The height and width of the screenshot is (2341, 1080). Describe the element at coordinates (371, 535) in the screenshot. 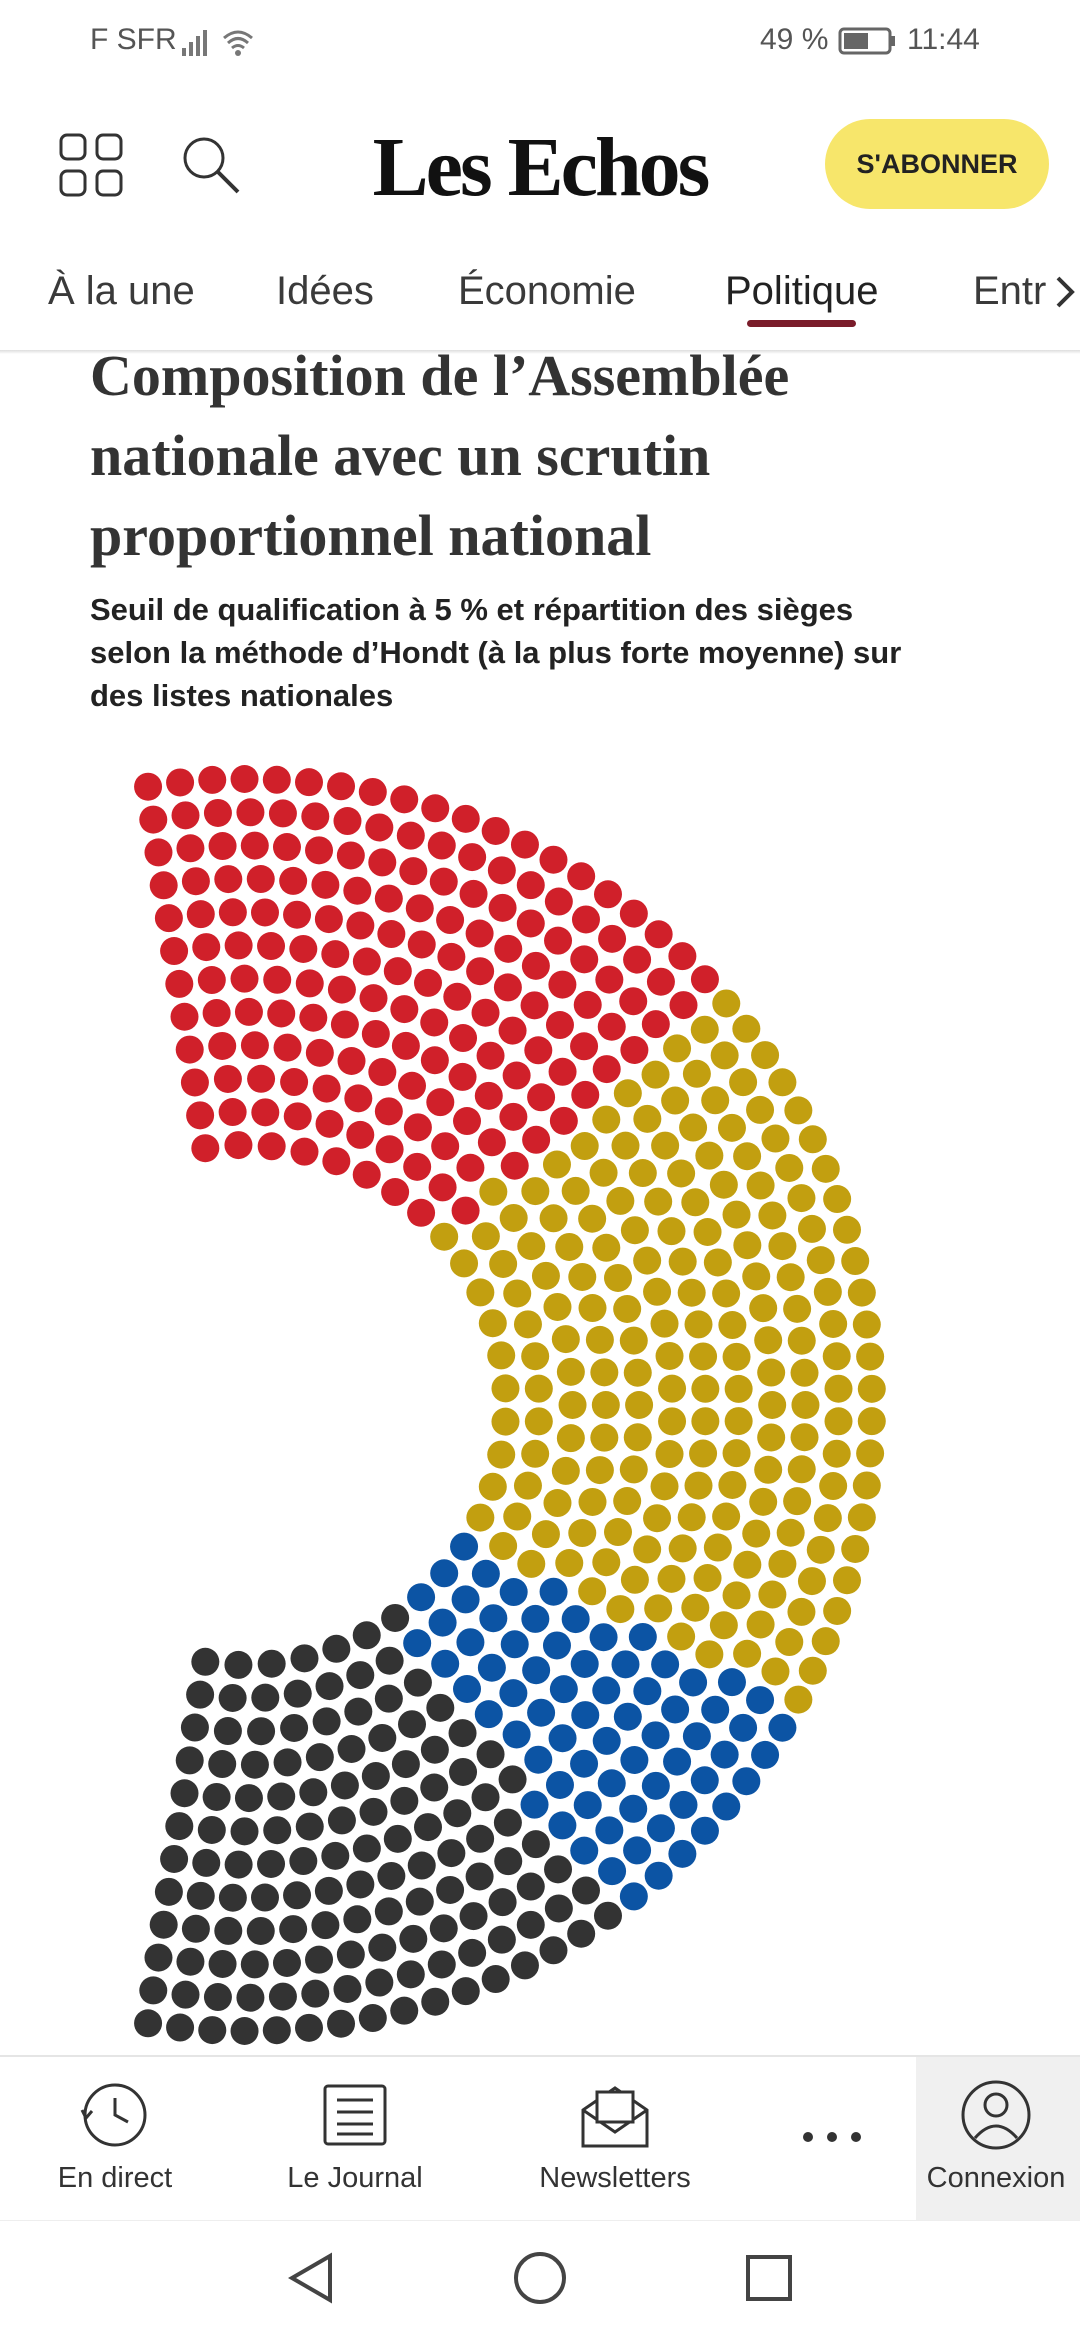

I see `title-line: proportionnel national` at that location.